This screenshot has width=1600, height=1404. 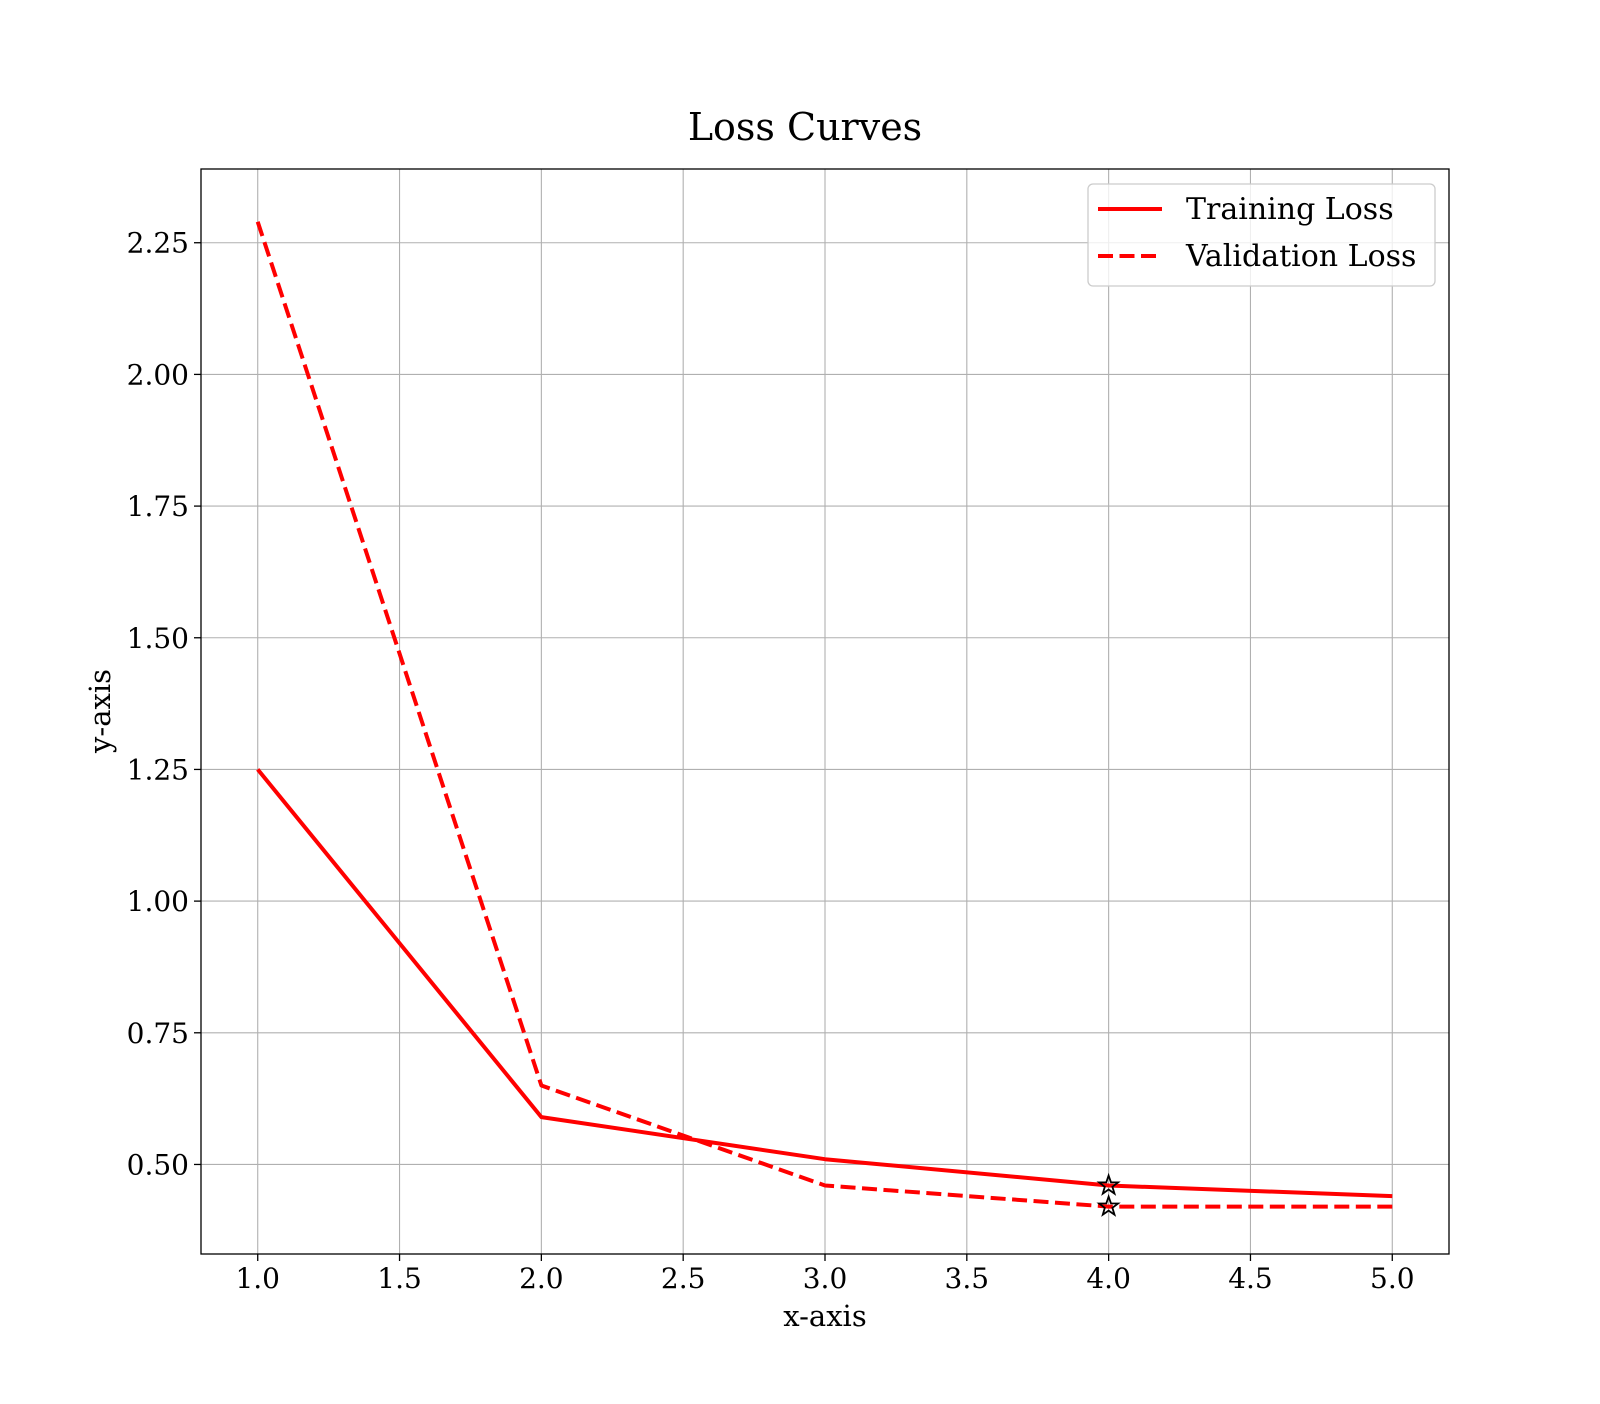 What do you see at coordinates (257, 1278) in the screenshot?
I see `x-tick-label: 1.0` at bounding box center [257, 1278].